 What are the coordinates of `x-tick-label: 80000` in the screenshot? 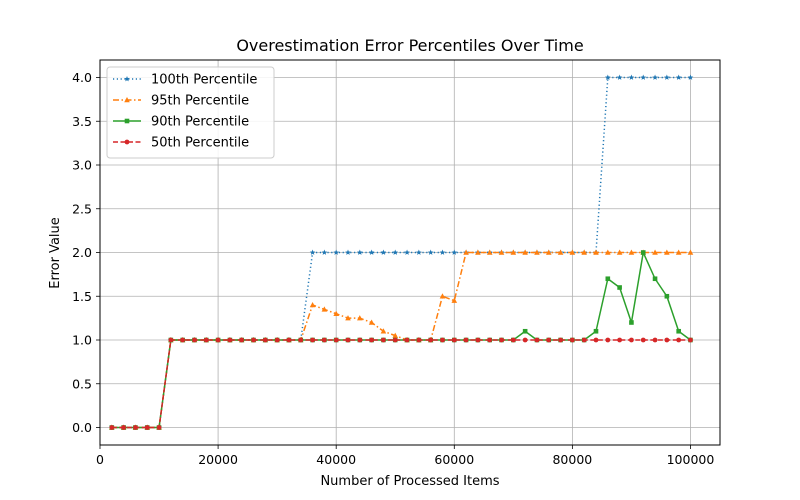 It's located at (572, 459).